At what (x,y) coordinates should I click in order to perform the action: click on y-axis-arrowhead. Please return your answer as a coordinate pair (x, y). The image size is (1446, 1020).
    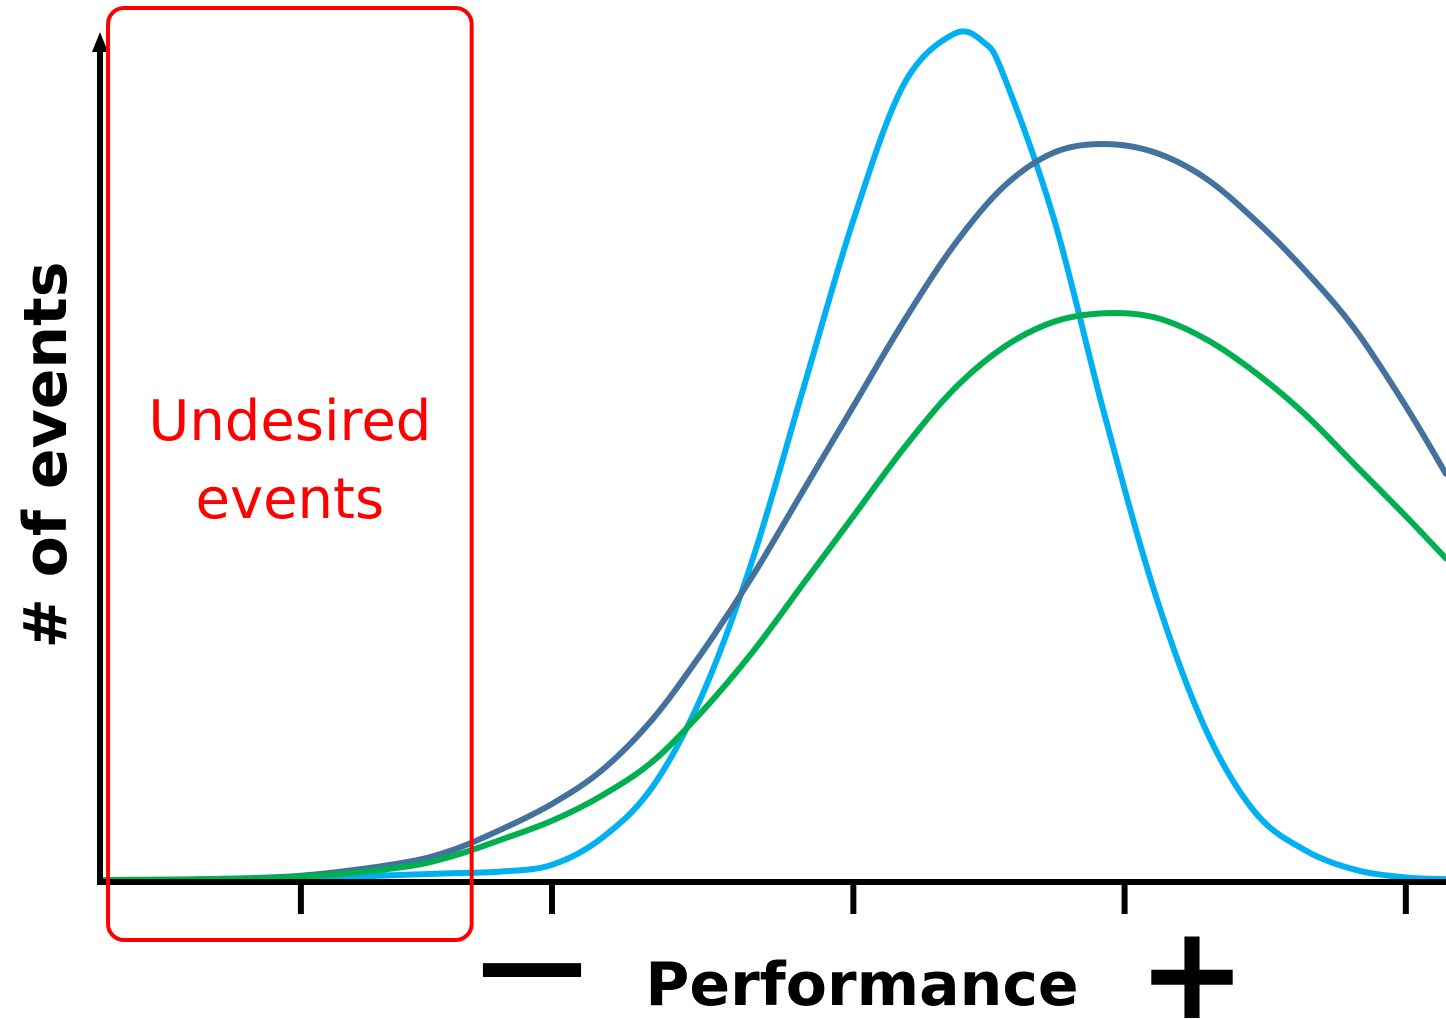
    Looking at the image, I should click on (100, 42).